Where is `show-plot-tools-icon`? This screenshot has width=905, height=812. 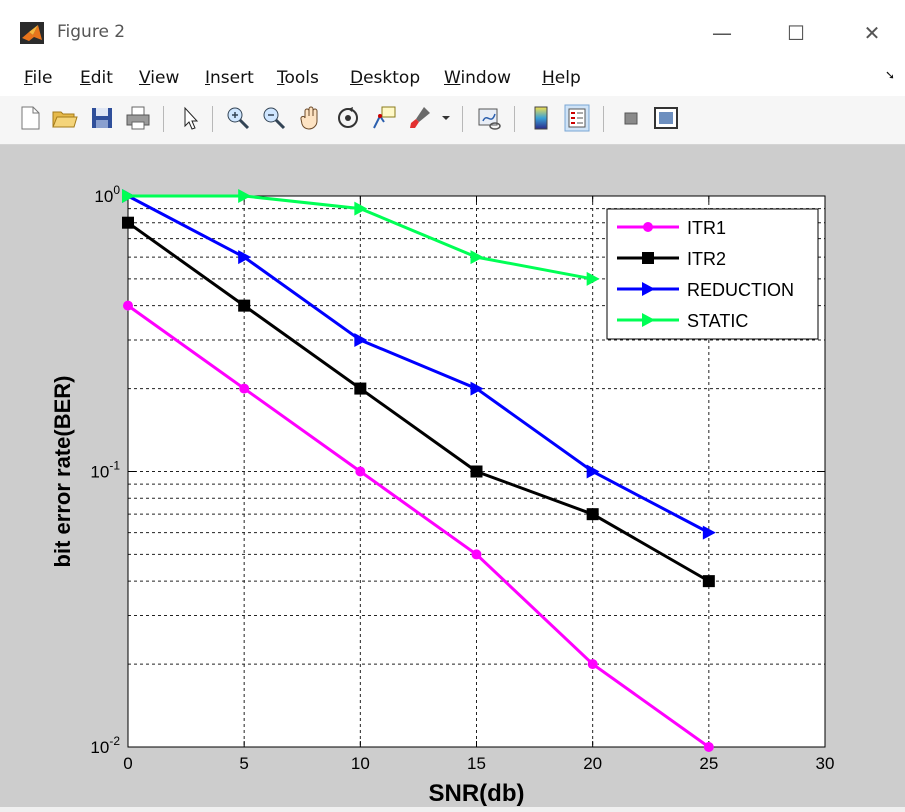 show-plot-tools-icon is located at coordinates (666, 118).